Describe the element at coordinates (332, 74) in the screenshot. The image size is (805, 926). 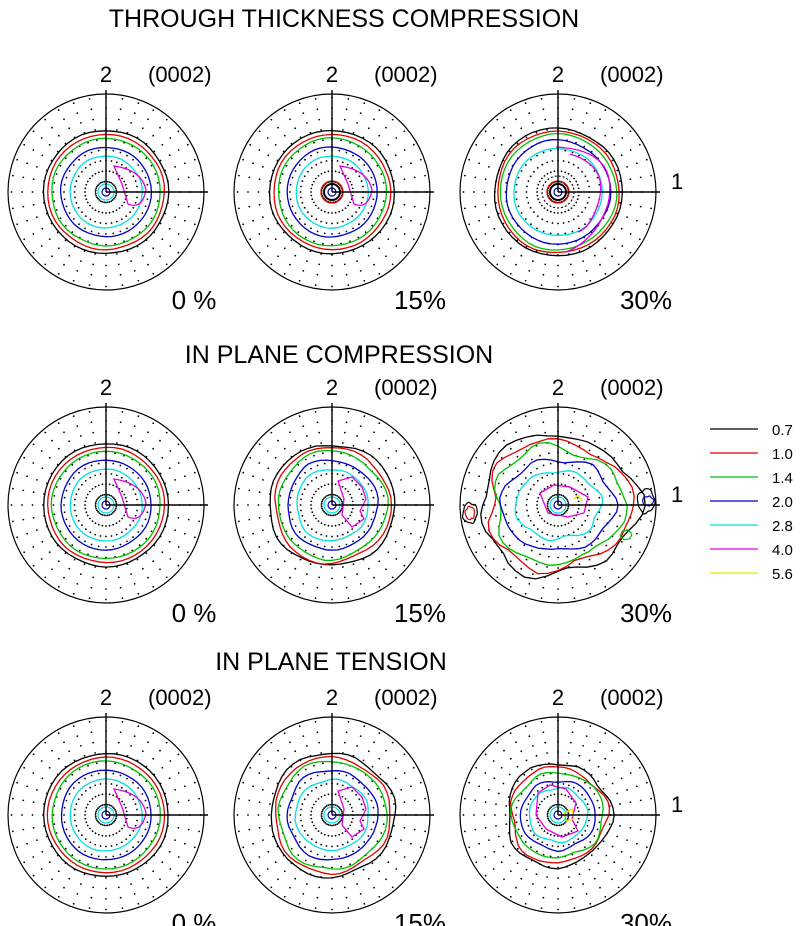
I see `axis-2-label: 2` at that location.